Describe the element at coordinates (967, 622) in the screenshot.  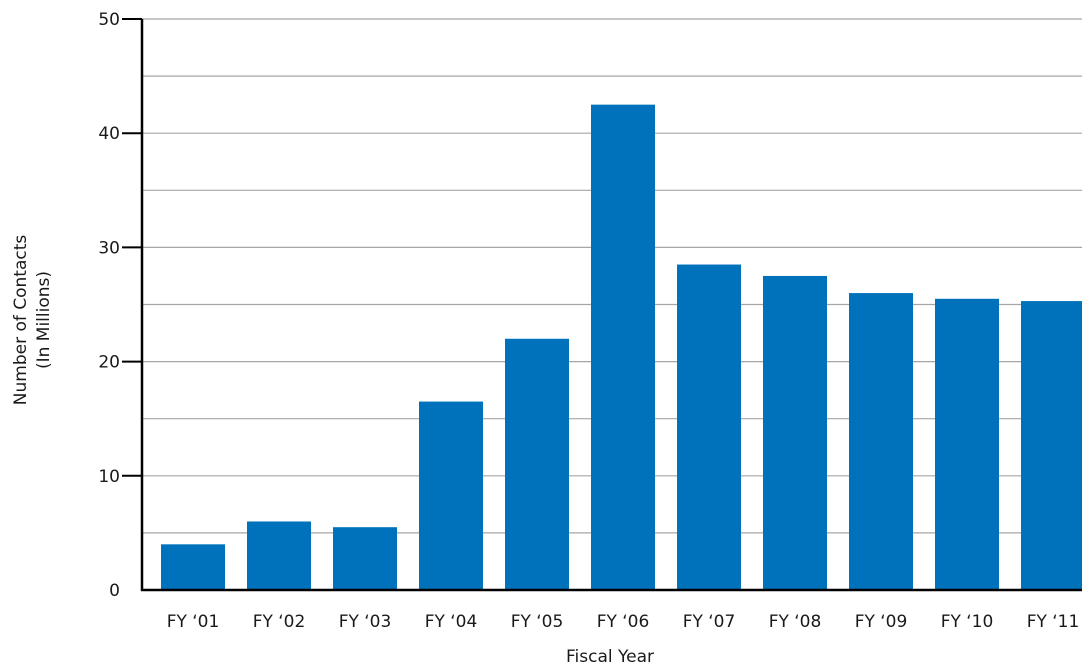
I see `x-tick-label: FY ‘10` at that location.